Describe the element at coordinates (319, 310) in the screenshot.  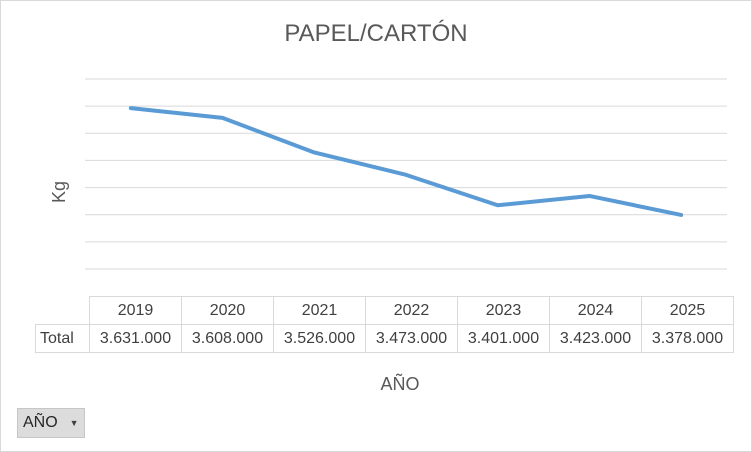
I see `x-tick-label: 2021` at that location.